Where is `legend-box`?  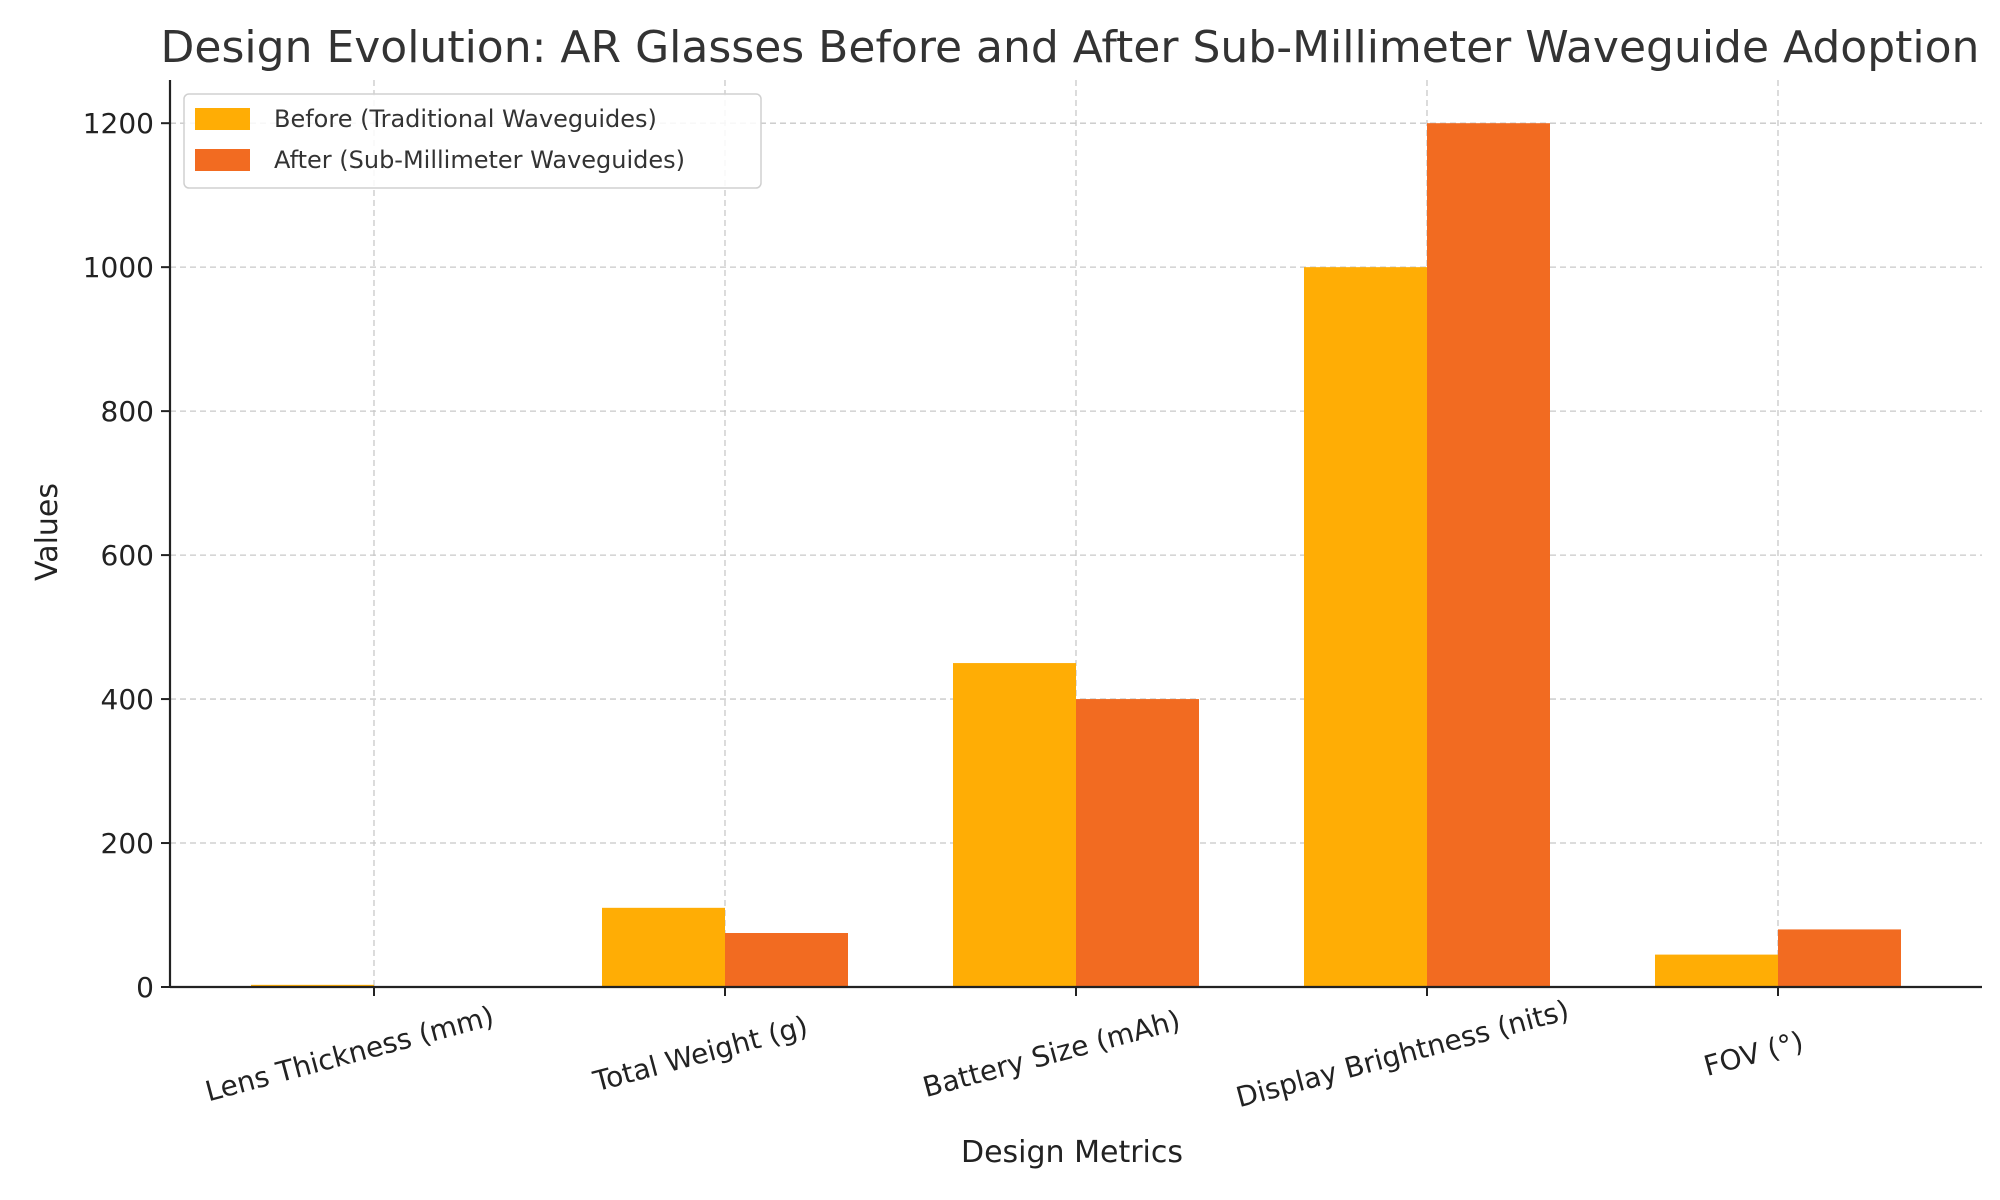
legend-box is located at coordinates (472, 141).